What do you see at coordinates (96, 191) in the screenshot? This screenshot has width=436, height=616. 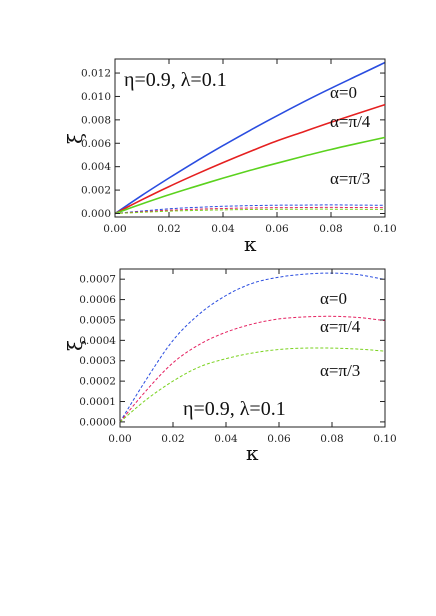 I see `y-tick-label: 0.002` at bounding box center [96, 191].